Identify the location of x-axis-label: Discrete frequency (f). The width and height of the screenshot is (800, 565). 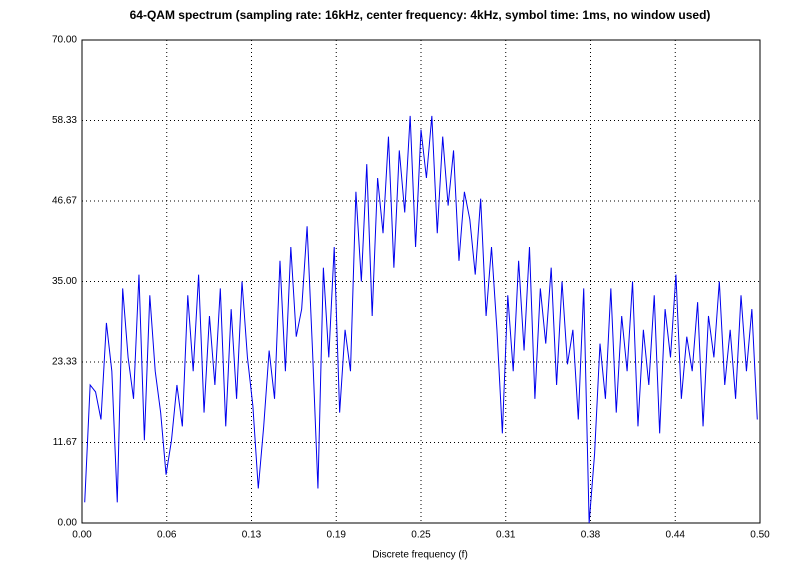
(420, 555).